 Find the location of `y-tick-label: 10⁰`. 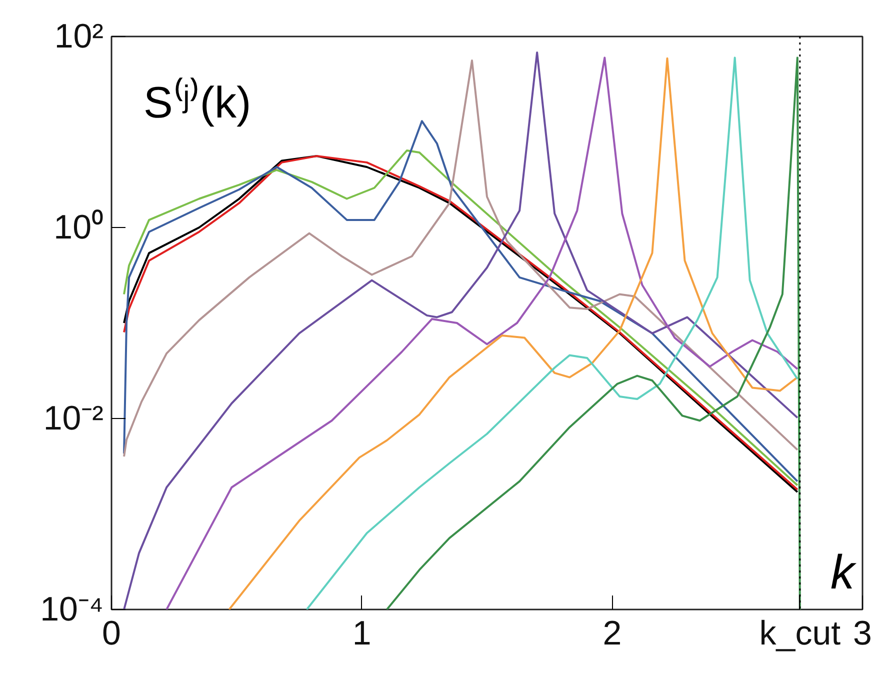

y-tick-label: 10⁰ is located at coordinates (79, 227).